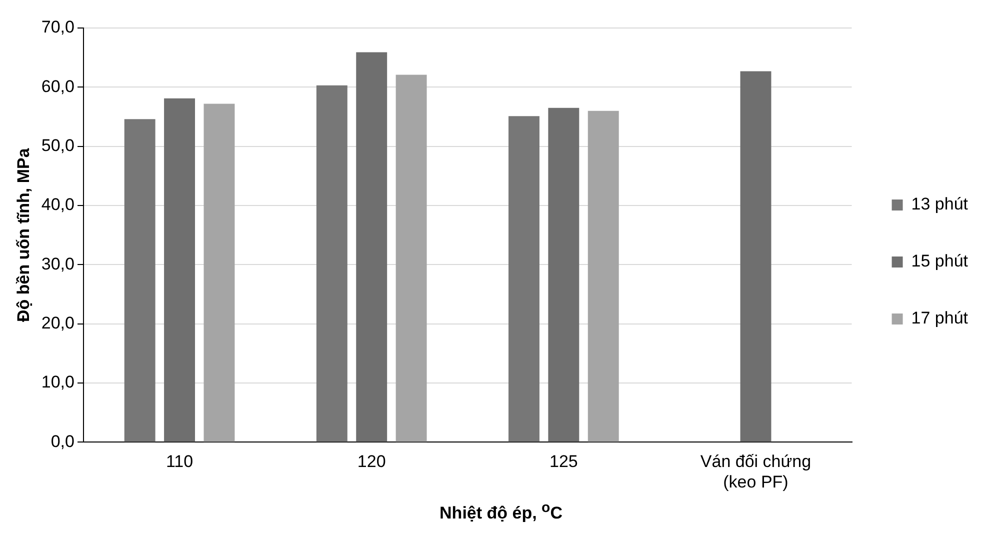  Describe the element at coordinates (57, 204) in the screenshot. I see `y-tick-label: 40,0` at that location.